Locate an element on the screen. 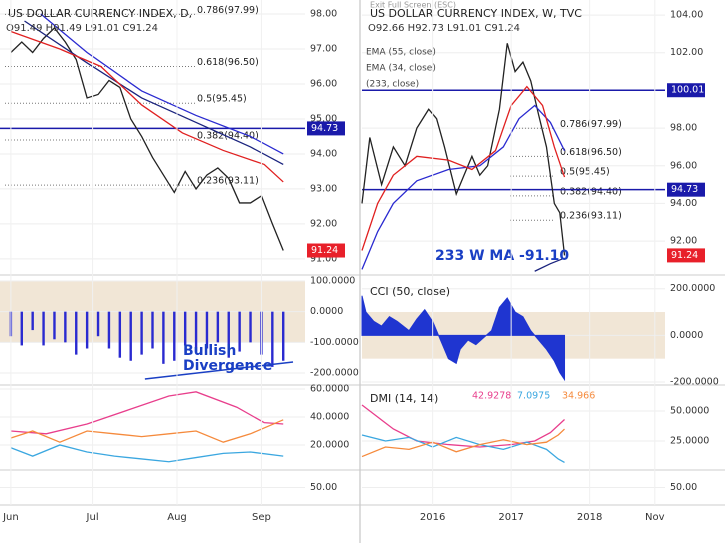  annotation: Divergence is located at coordinates (227, 366).